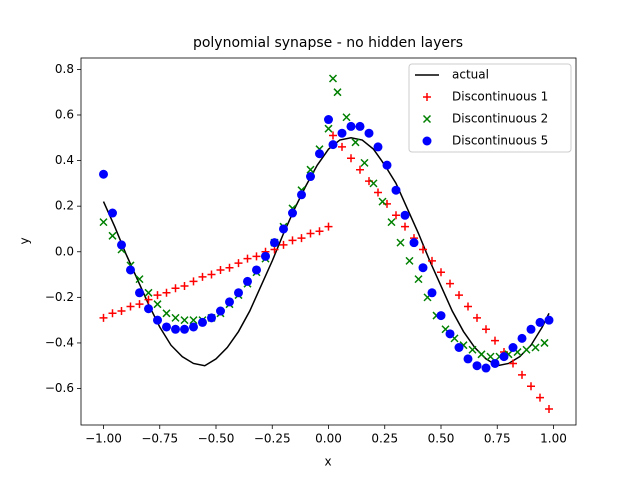 Image resolution: width=640 pixels, height=480 pixels. What do you see at coordinates (500, 119) in the screenshot?
I see `legend-label: Discontinuous 2` at bounding box center [500, 119].